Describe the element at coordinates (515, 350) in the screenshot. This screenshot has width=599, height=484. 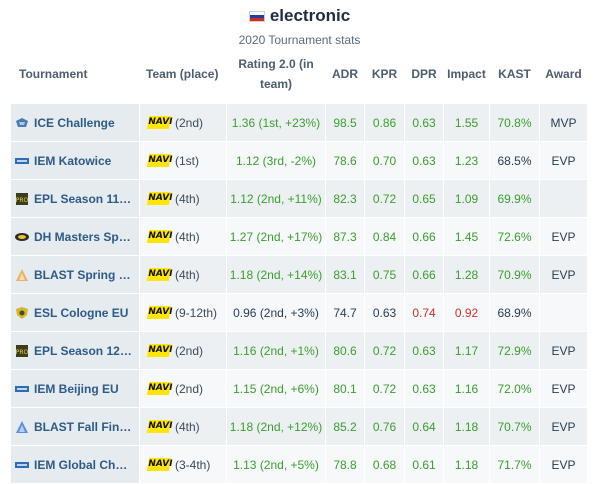
I see `kast-cell: 72.9%` at that location.